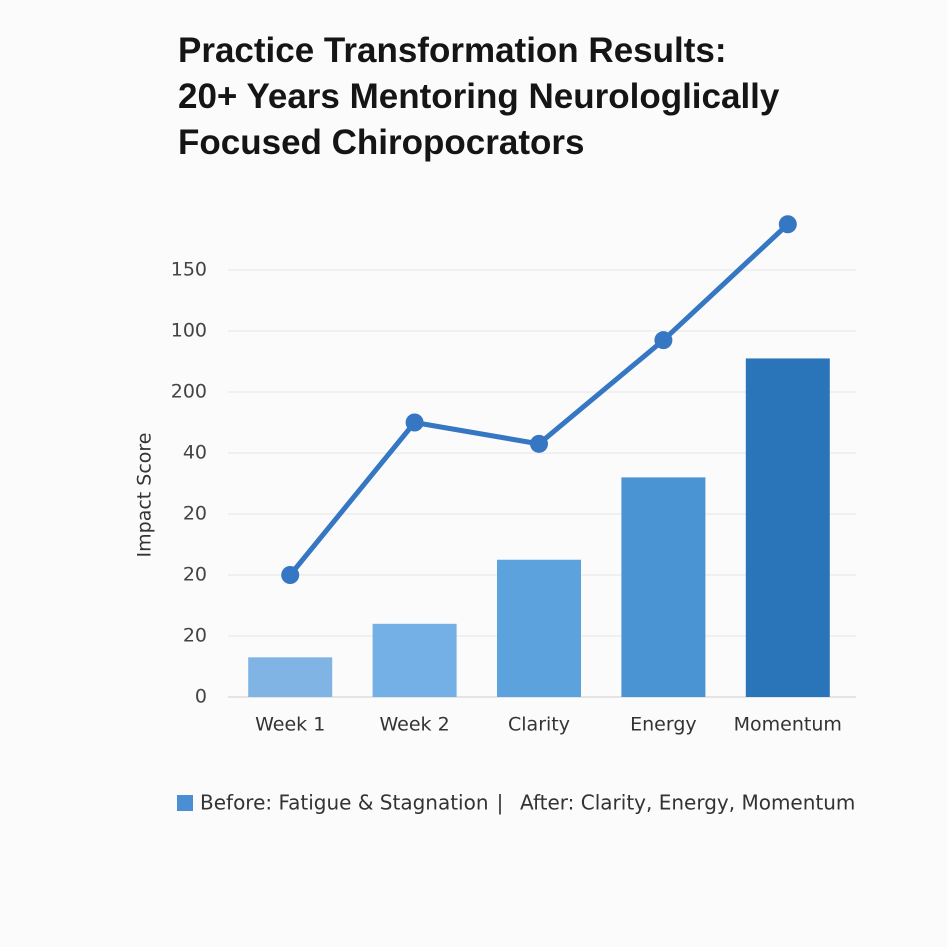 The image size is (947, 947). Describe the element at coordinates (381, 142) in the screenshot. I see `chart-title: Focused Chiropocrators` at that location.